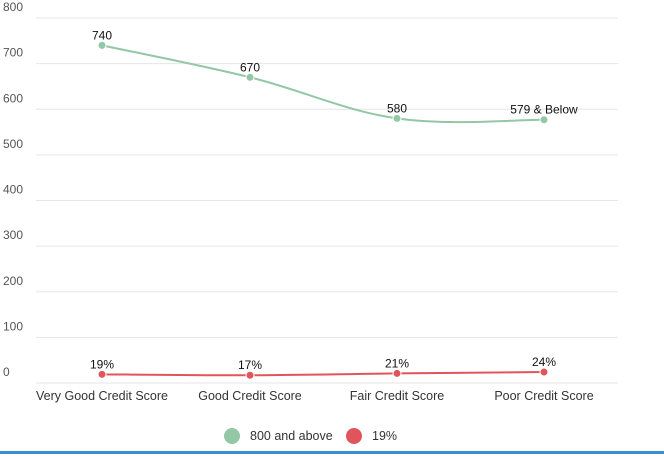  What do you see at coordinates (102, 364) in the screenshot?
I see `data-label: 19%` at bounding box center [102, 364].